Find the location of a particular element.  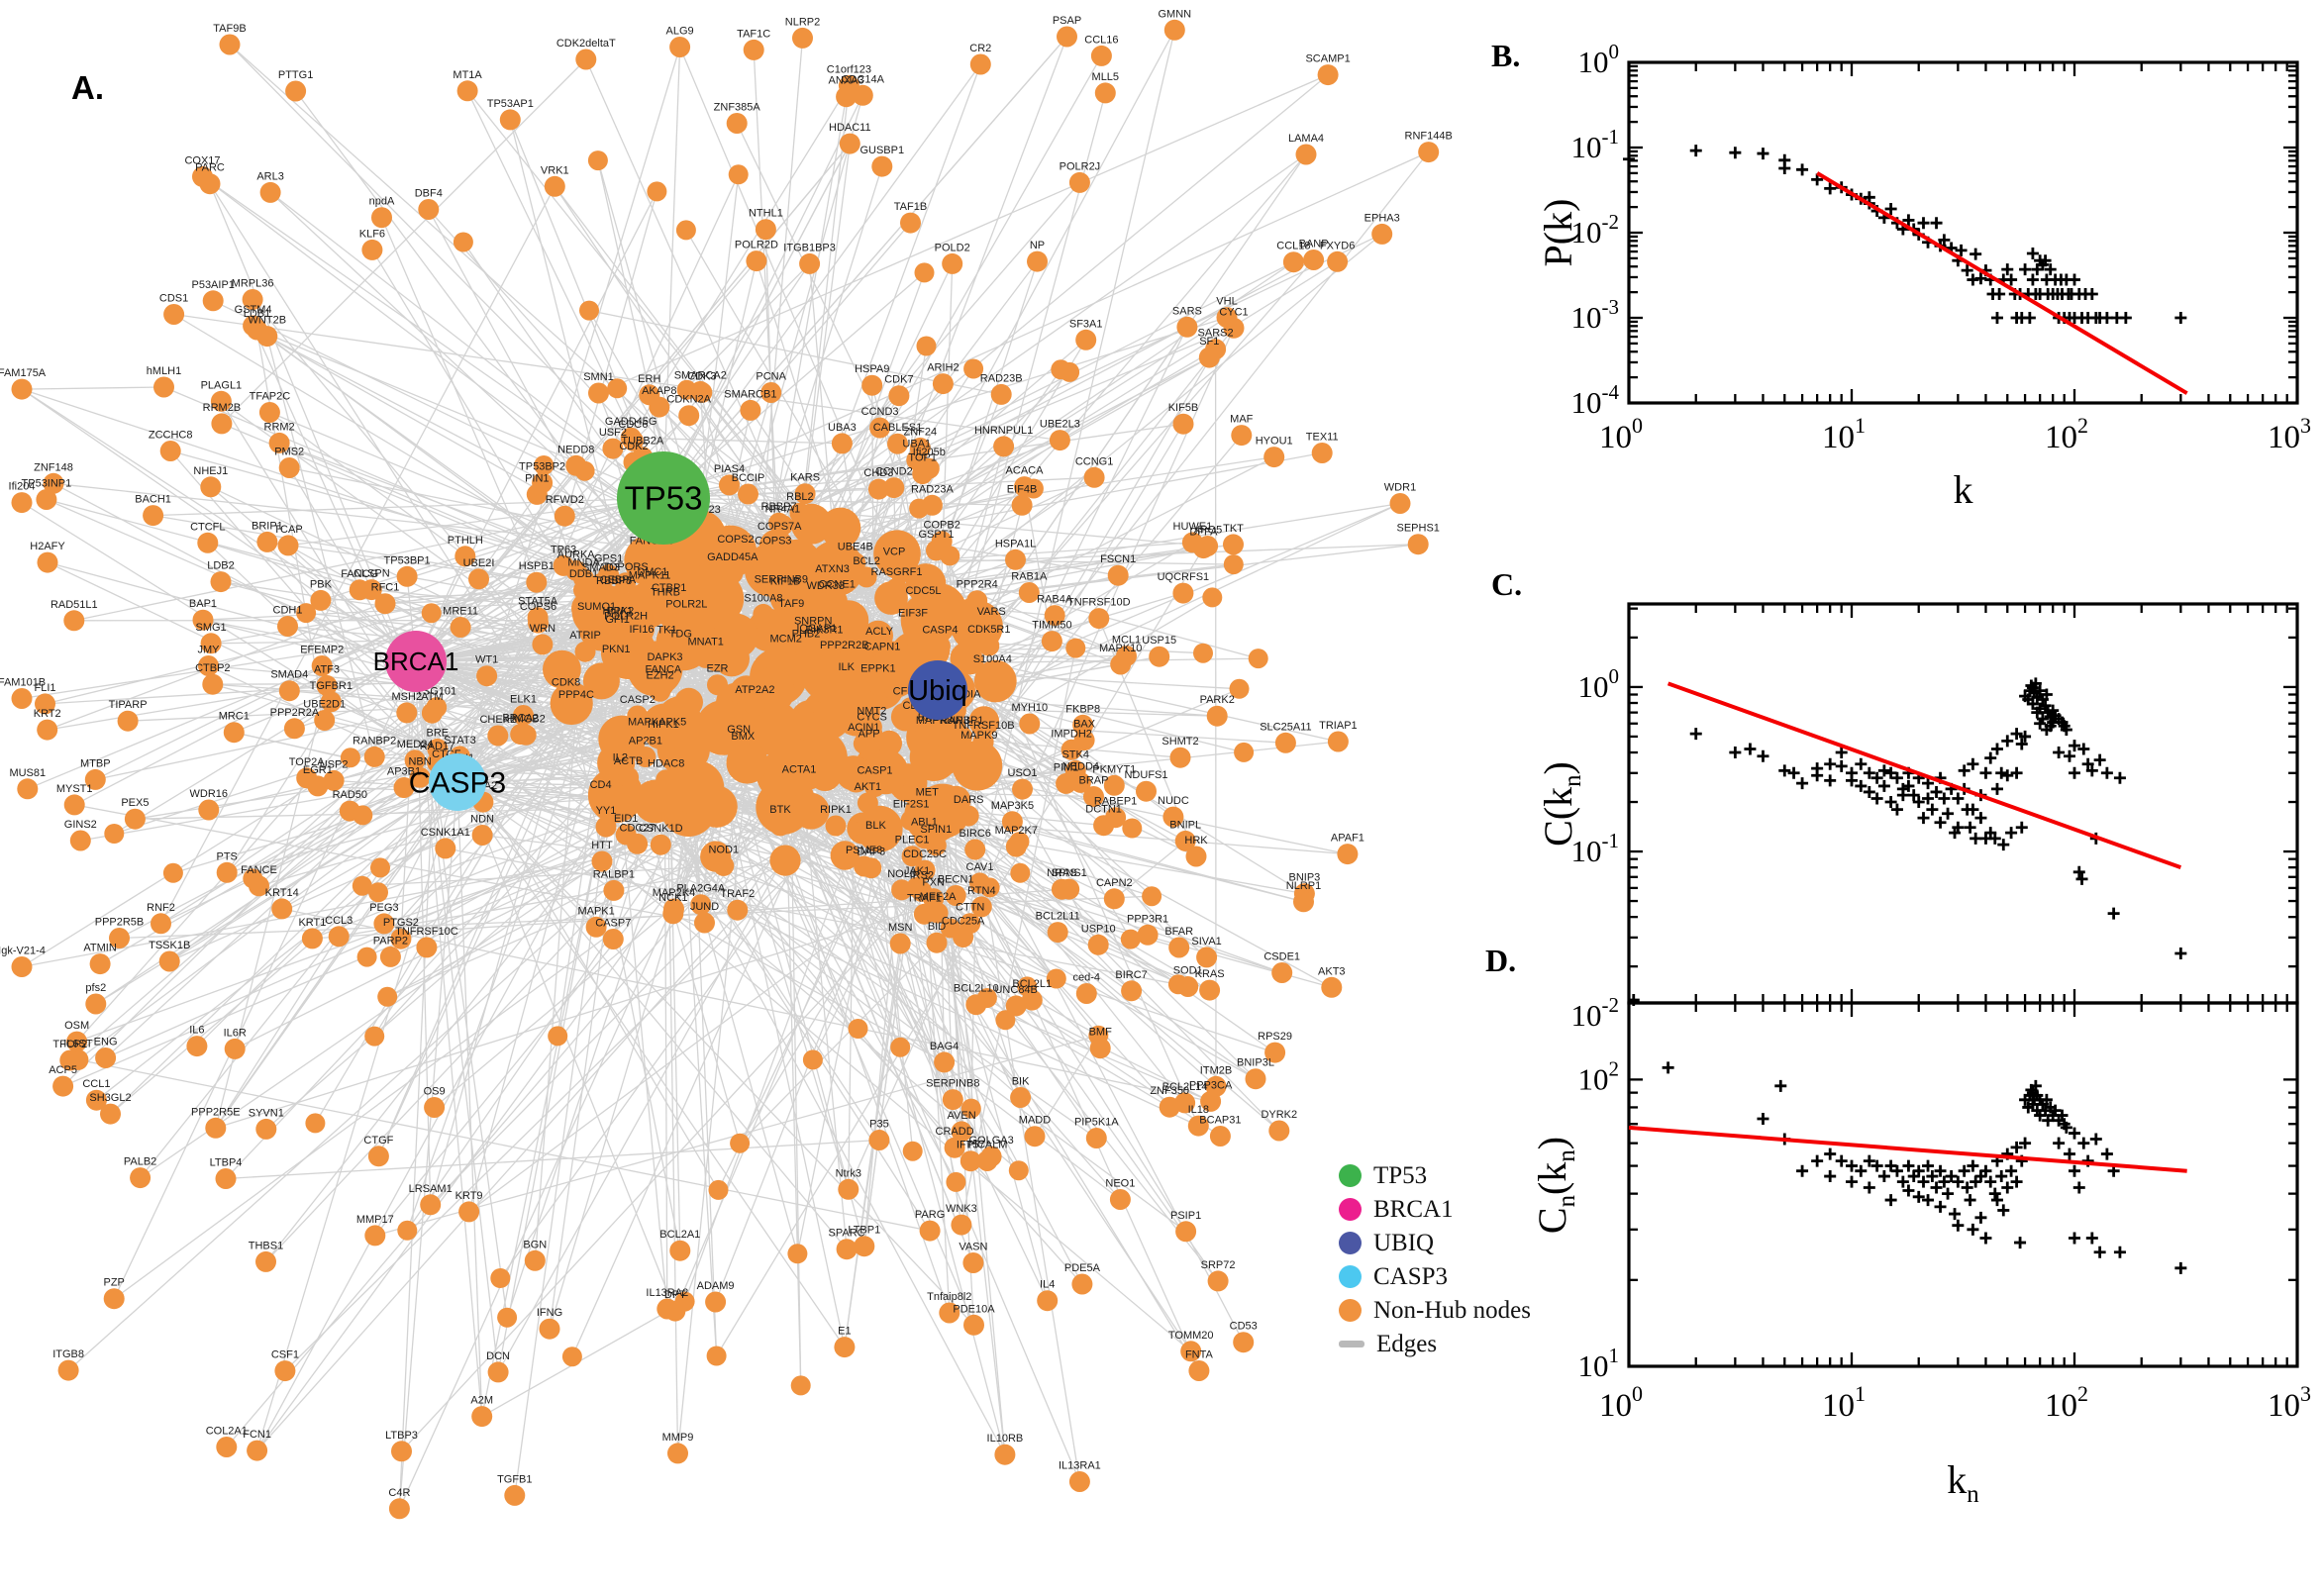

node-label: PIN1 is located at coordinates (537, 478).